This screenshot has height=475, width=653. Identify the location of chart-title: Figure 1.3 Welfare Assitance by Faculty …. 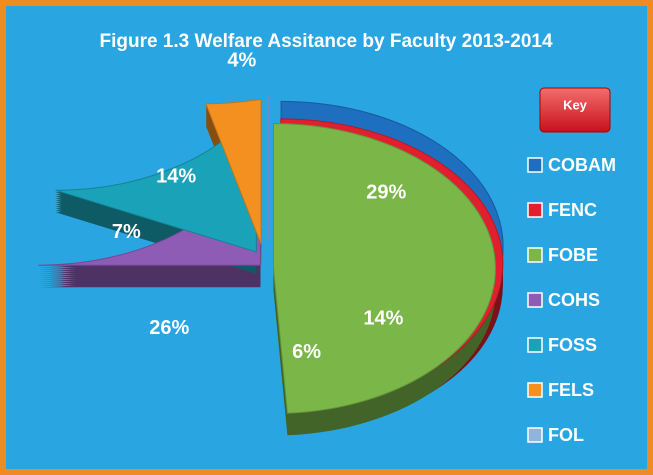
(325, 41).